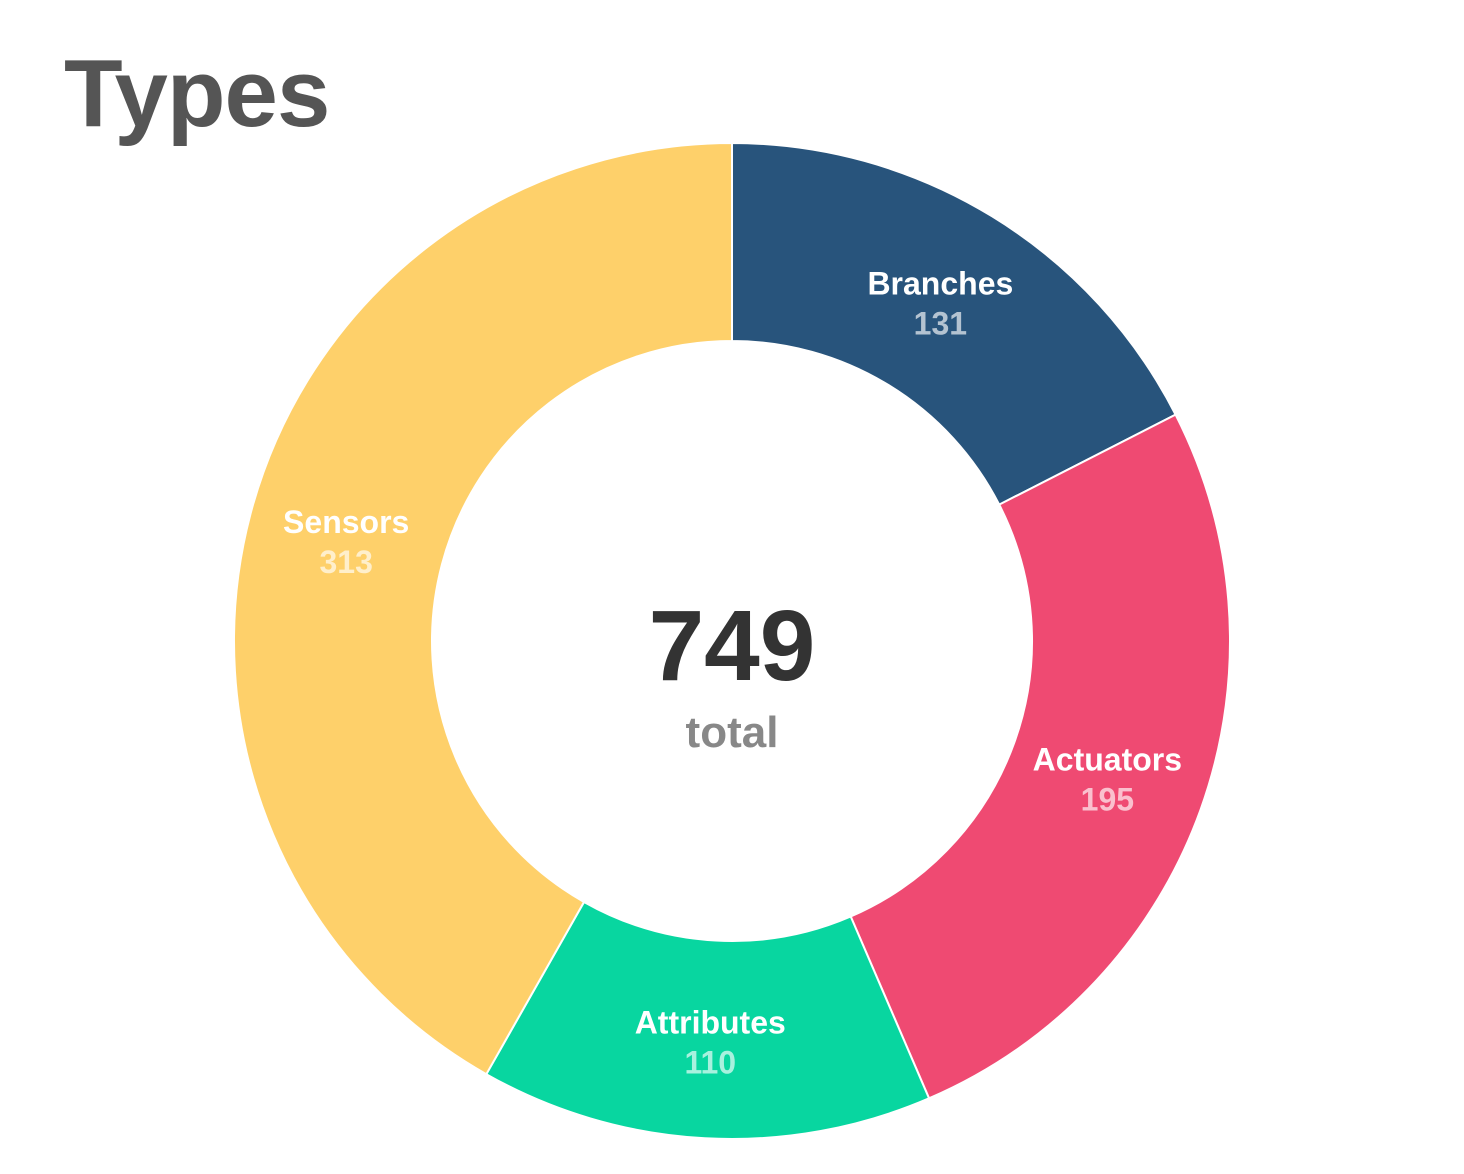 This screenshot has height=1174, width=1464. I want to click on slice-value-attributes: 110, so click(710, 1062).